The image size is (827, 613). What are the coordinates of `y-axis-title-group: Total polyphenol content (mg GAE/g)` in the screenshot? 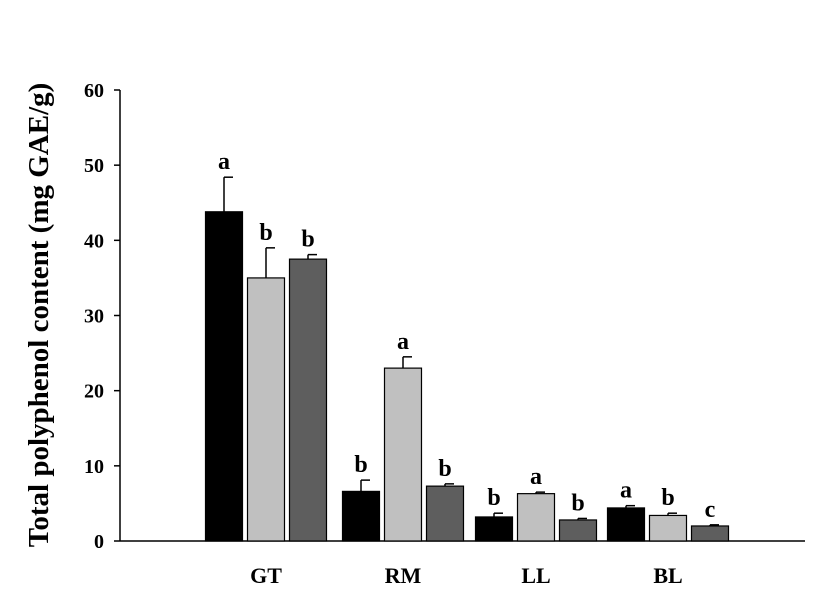 It's located at (39, 315).